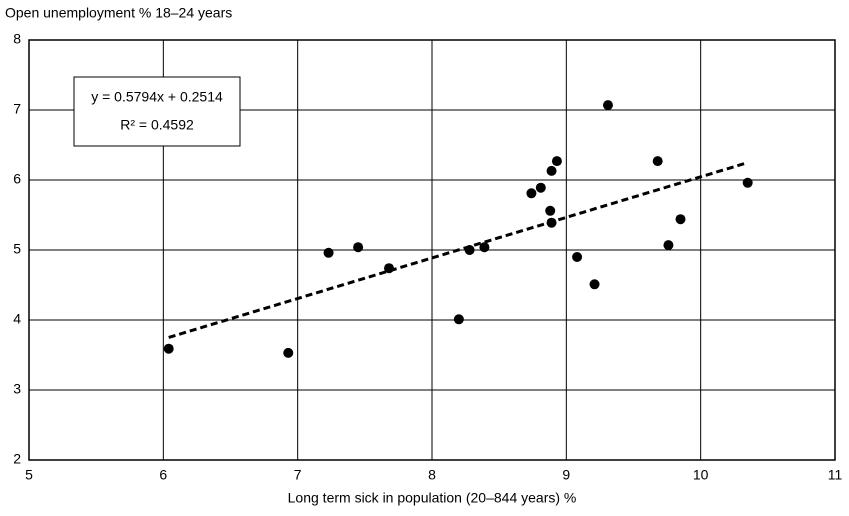 This screenshot has width=849, height=516. Describe the element at coordinates (701, 475) in the screenshot. I see `x-tick-label: 10` at that location.